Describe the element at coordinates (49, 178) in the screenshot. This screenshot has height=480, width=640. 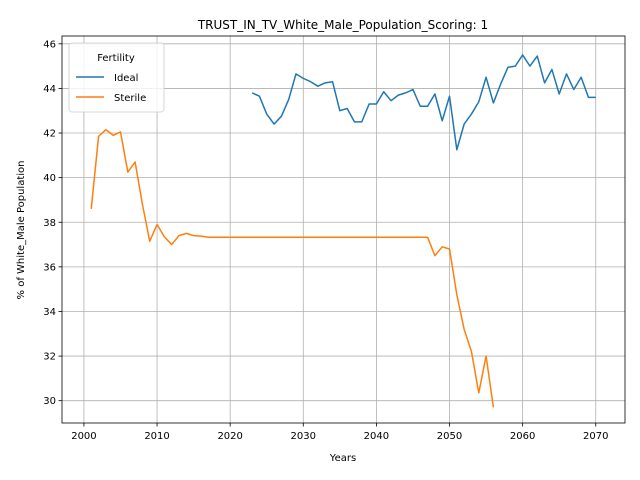
I see `y-tick-label: 40` at that location.